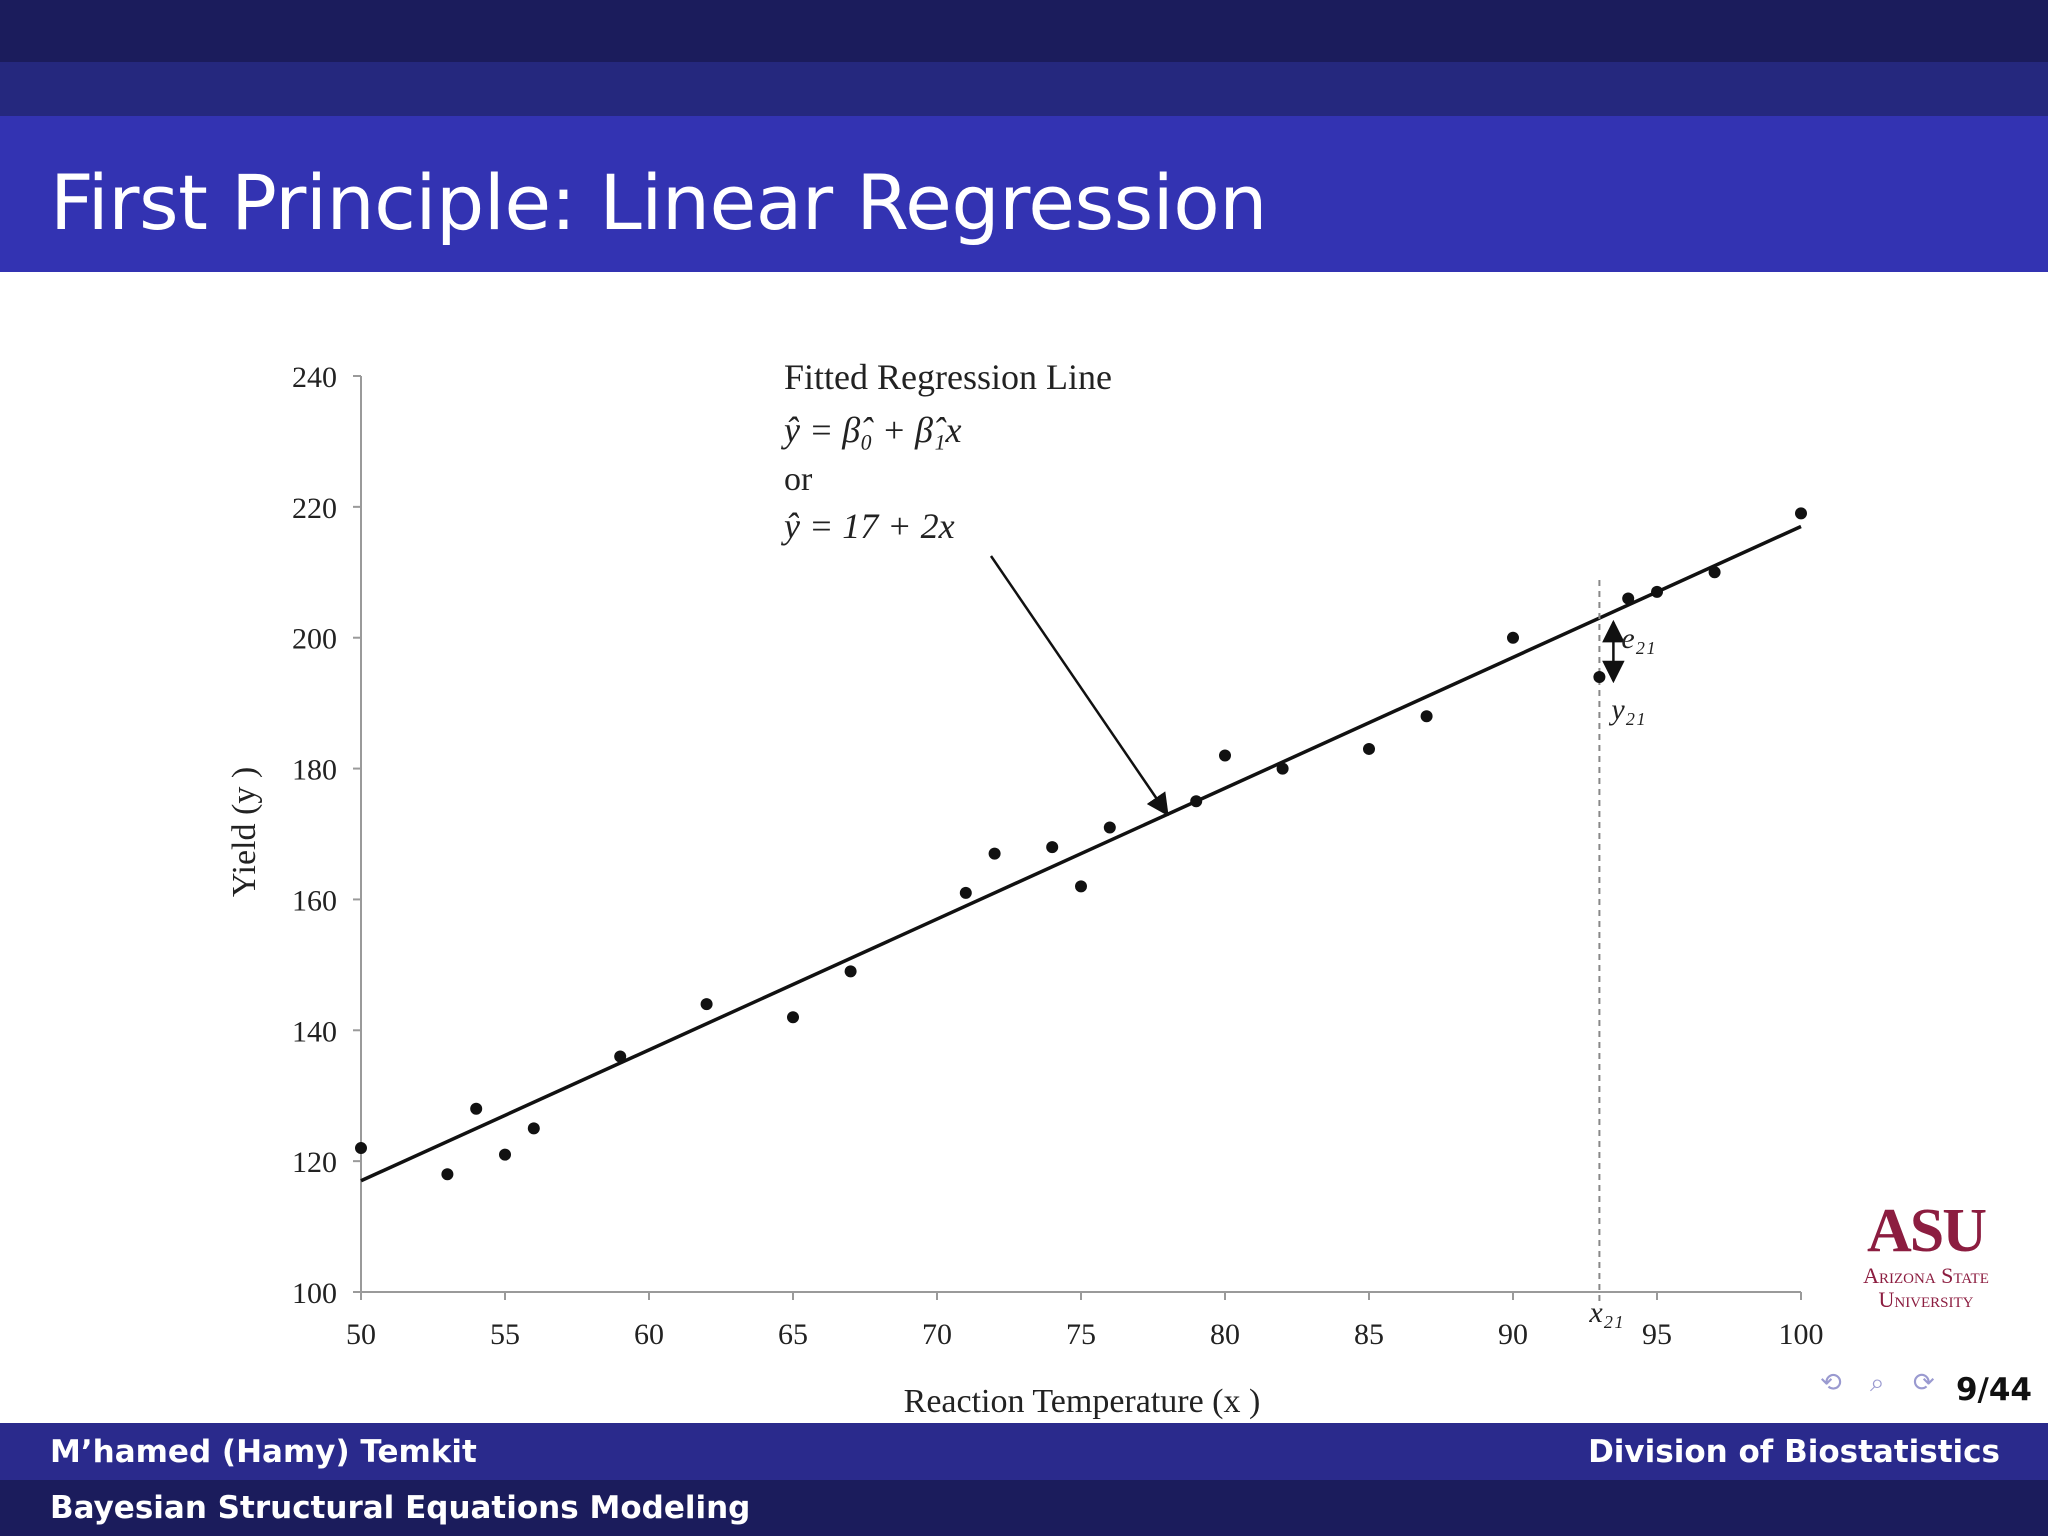  I want to click on x-tick-label: 80, so click(1225, 1334).